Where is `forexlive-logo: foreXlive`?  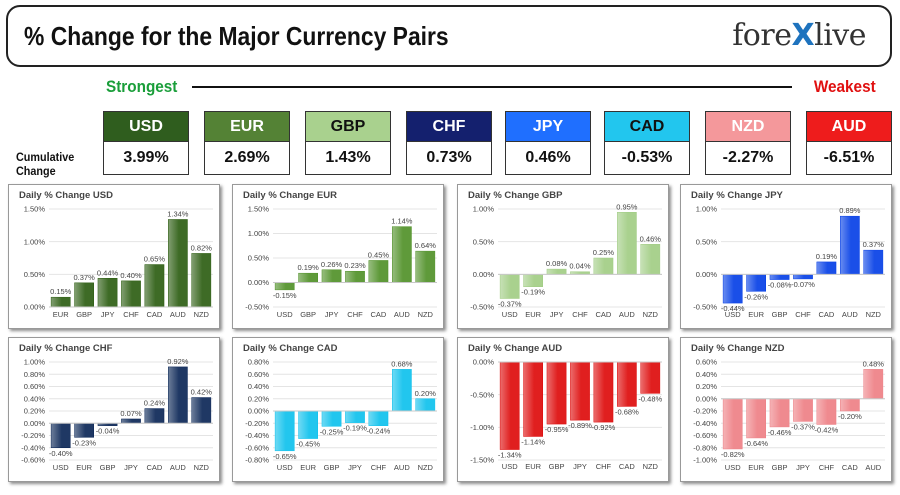 forexlive-logo: foreXlive is located at coordinates (799, 35).